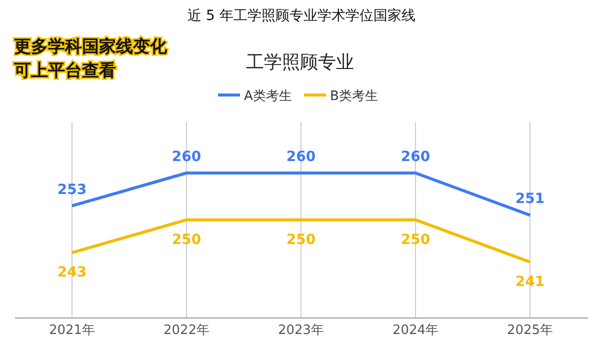 The width and height of the screenshot is (603, 356). I want to click on x-tick-label: 2023年, so click(301, 330).